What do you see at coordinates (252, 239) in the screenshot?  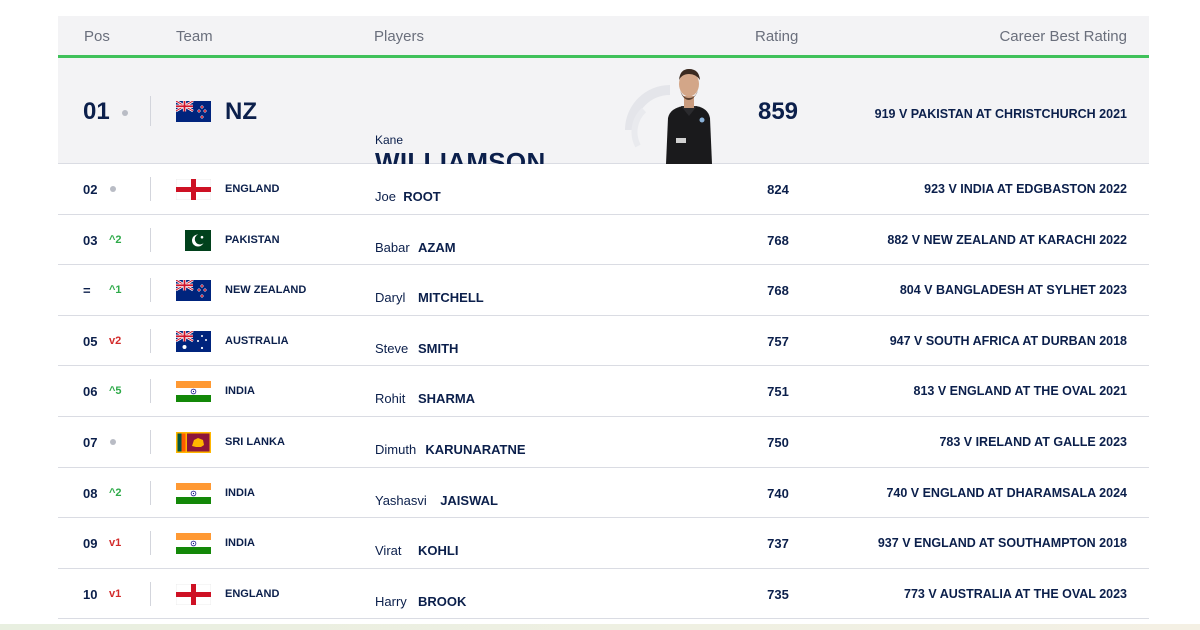 I see `team-name: PAKISTAN` at bounding box center [252, 239].